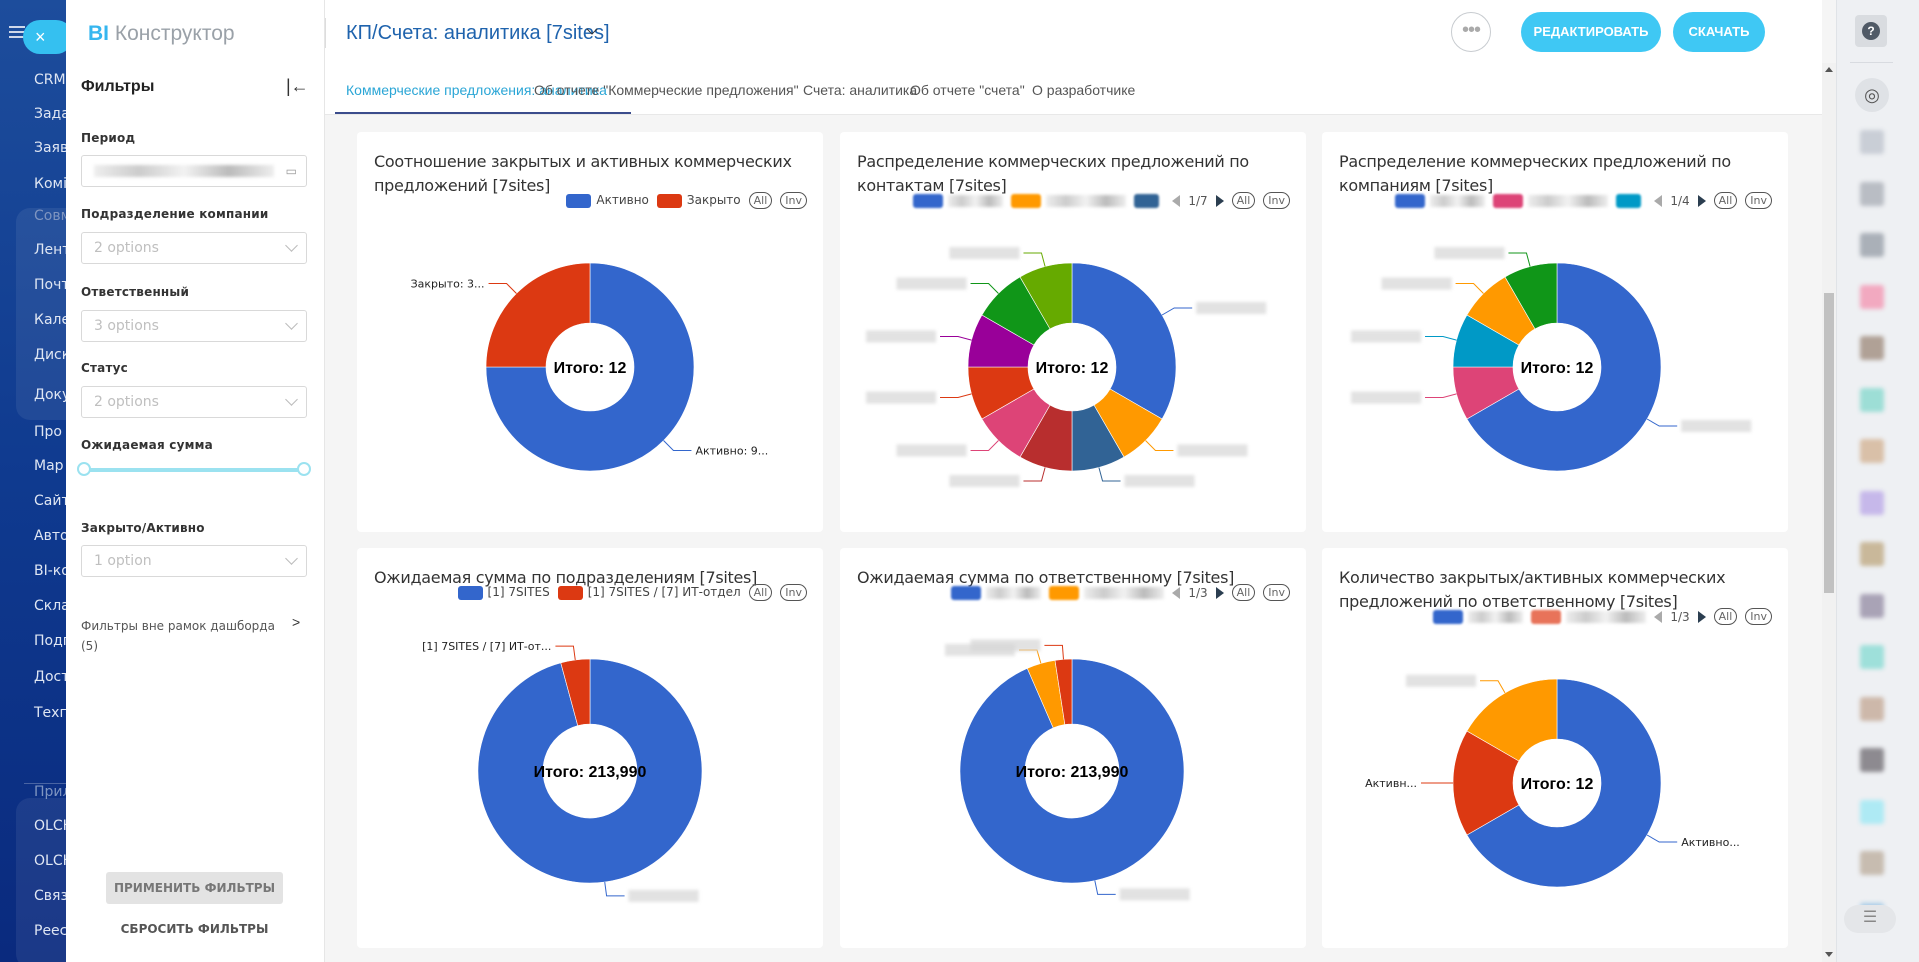  I want to click on dashboard-title: КП/Счета: аналитика [7sites], so click(478, 33).